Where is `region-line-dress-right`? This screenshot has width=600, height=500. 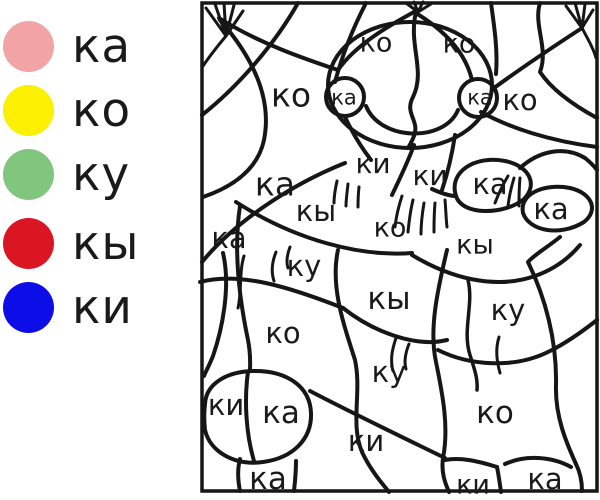
region-line-dress-right is located at coordinates (552, 350).